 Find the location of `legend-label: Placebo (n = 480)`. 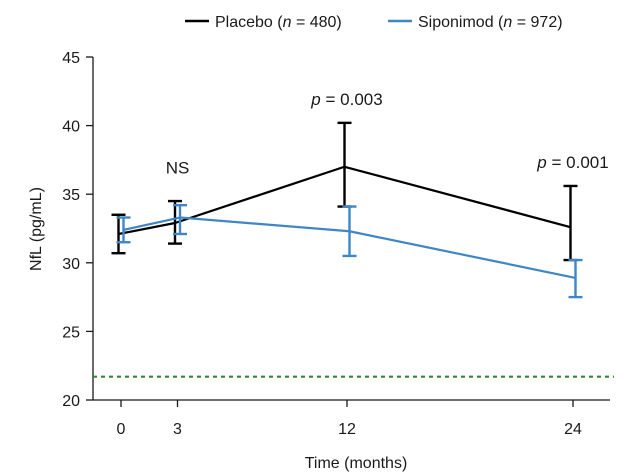

legend-label: Placebo (n = 480) is located at coordinates (278, 22).